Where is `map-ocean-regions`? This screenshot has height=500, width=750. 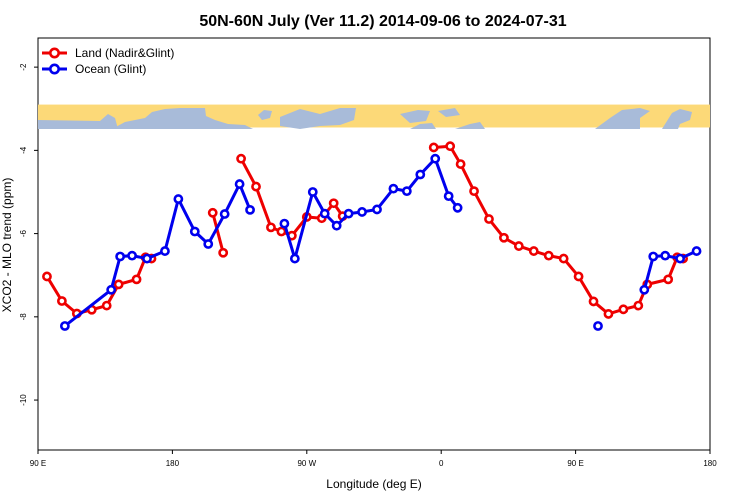 map-ocean-regions is located at coordinates (365, 118).